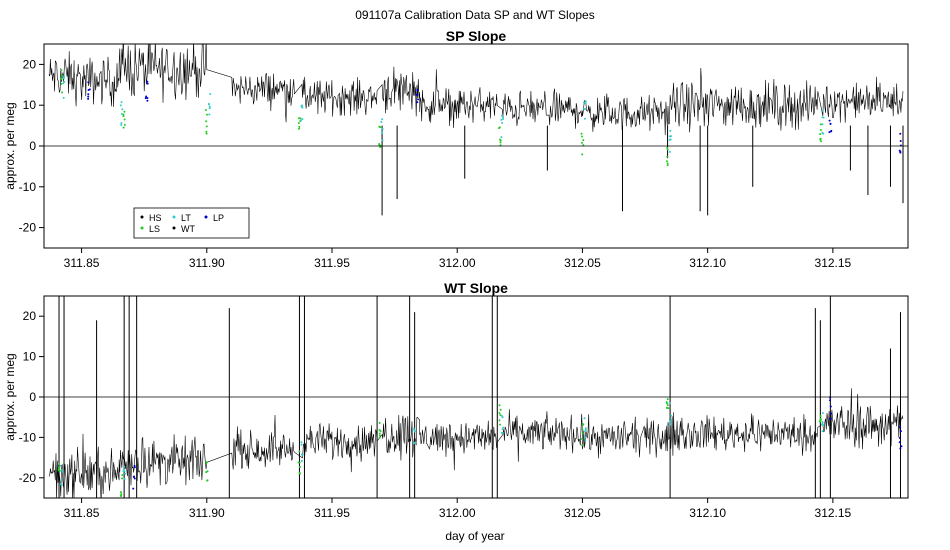  I want to click on legend-label: LT, so click(186, 218).